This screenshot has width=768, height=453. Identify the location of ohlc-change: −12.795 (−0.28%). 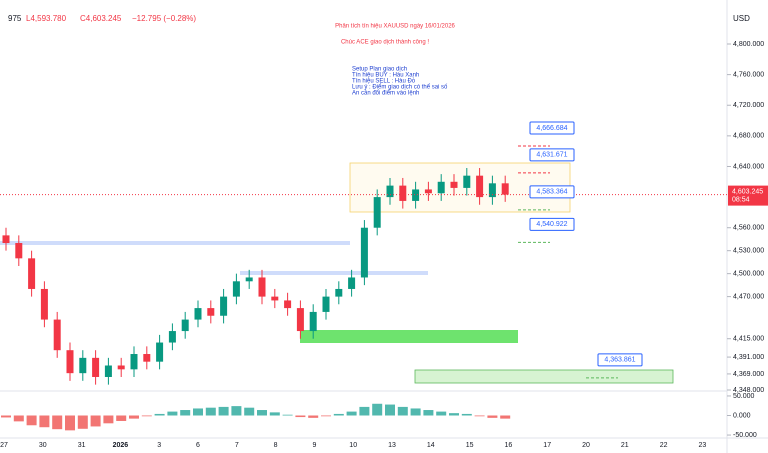
(164, 18).